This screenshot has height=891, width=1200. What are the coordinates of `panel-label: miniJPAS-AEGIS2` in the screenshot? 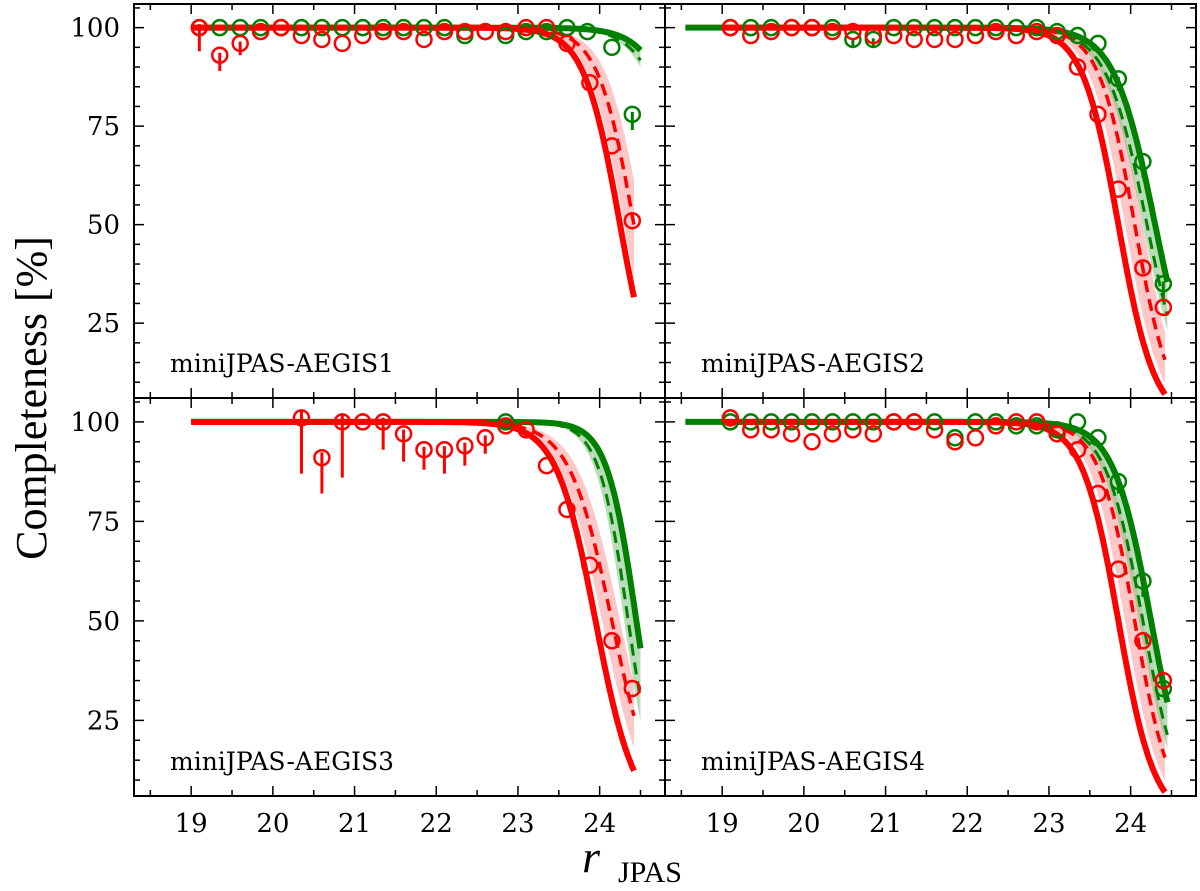 It's located at (813, 363).